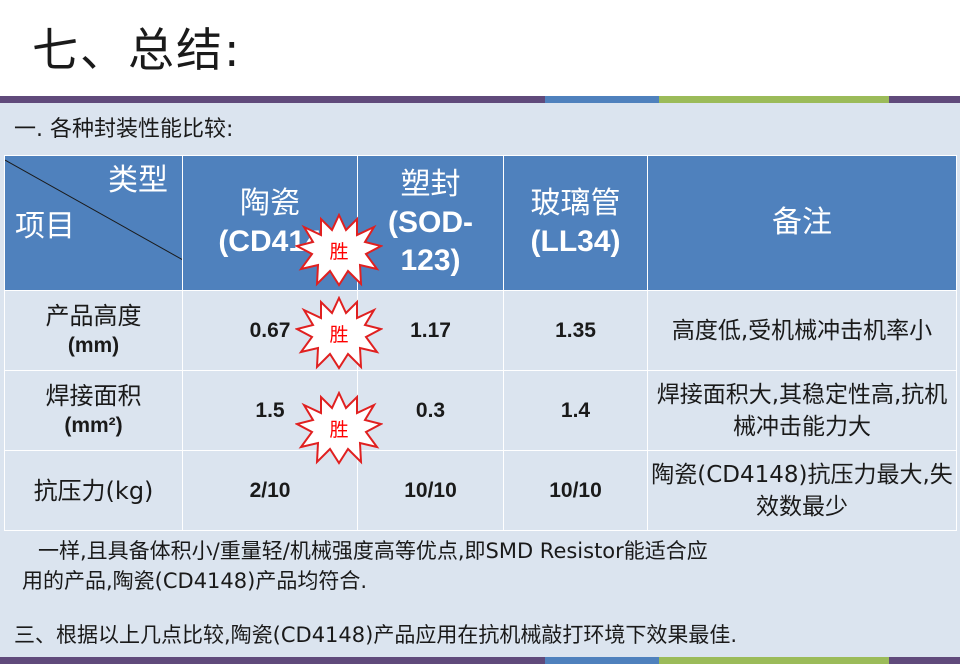  Describe the element at coordinates (480, 99) in the screenshot. I see `top-color-bar` at that location.